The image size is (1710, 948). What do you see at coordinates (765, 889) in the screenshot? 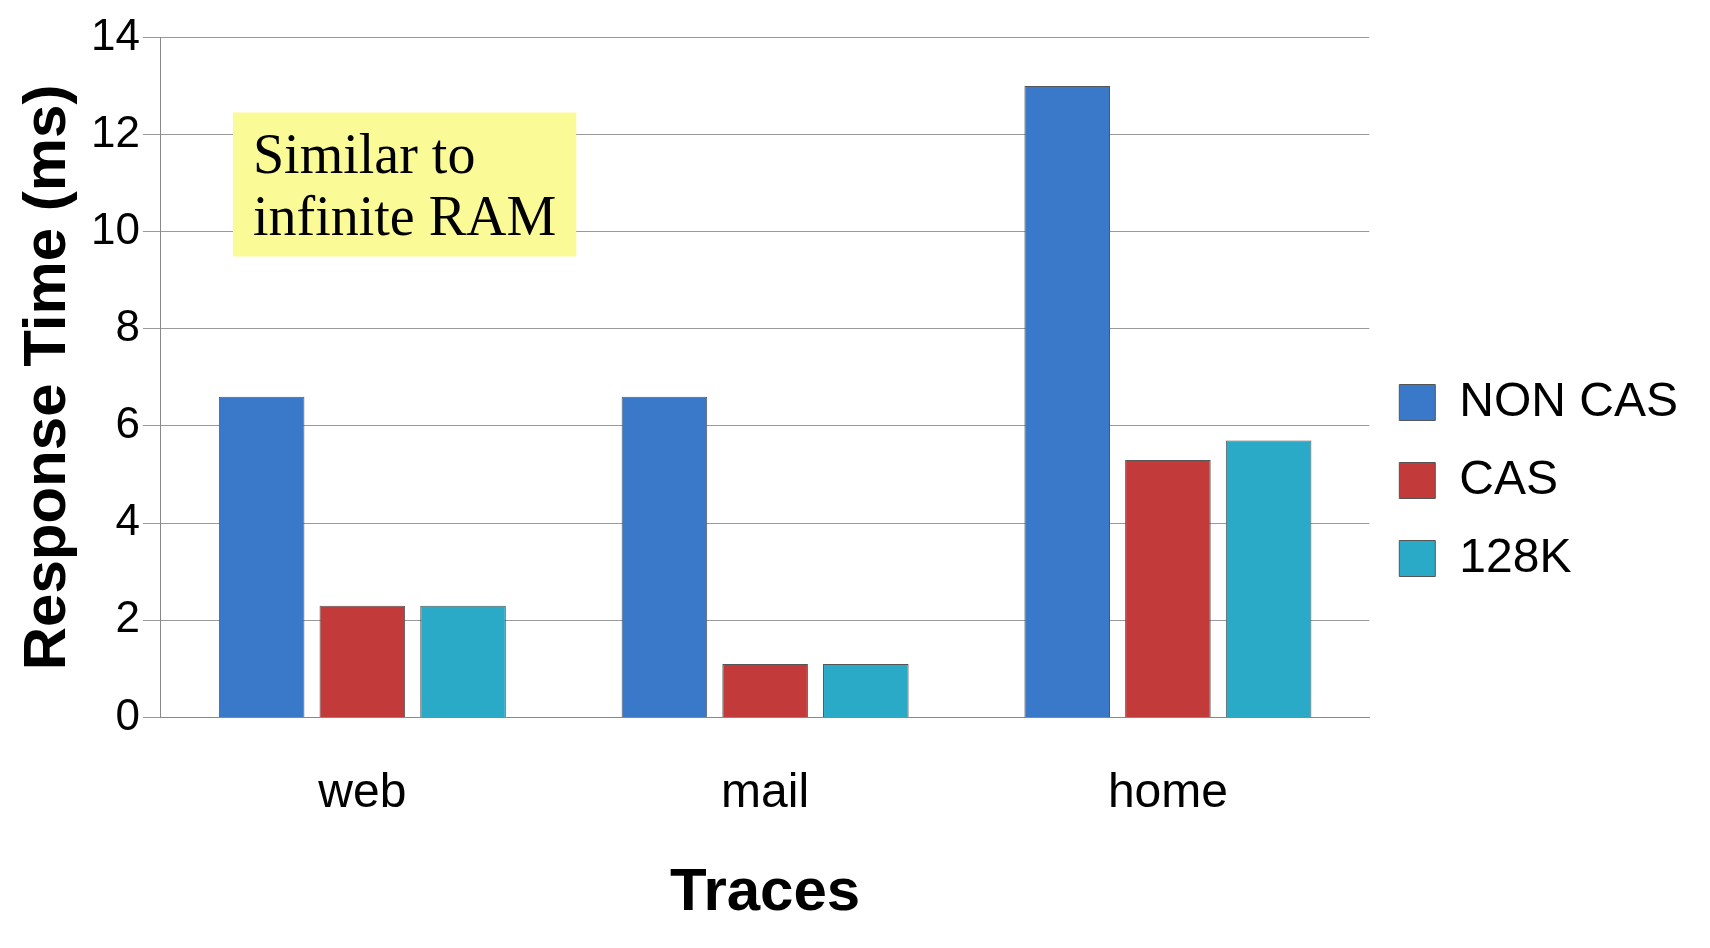
I see `x-axis-title: Traces` at bounding box center [765, 889].